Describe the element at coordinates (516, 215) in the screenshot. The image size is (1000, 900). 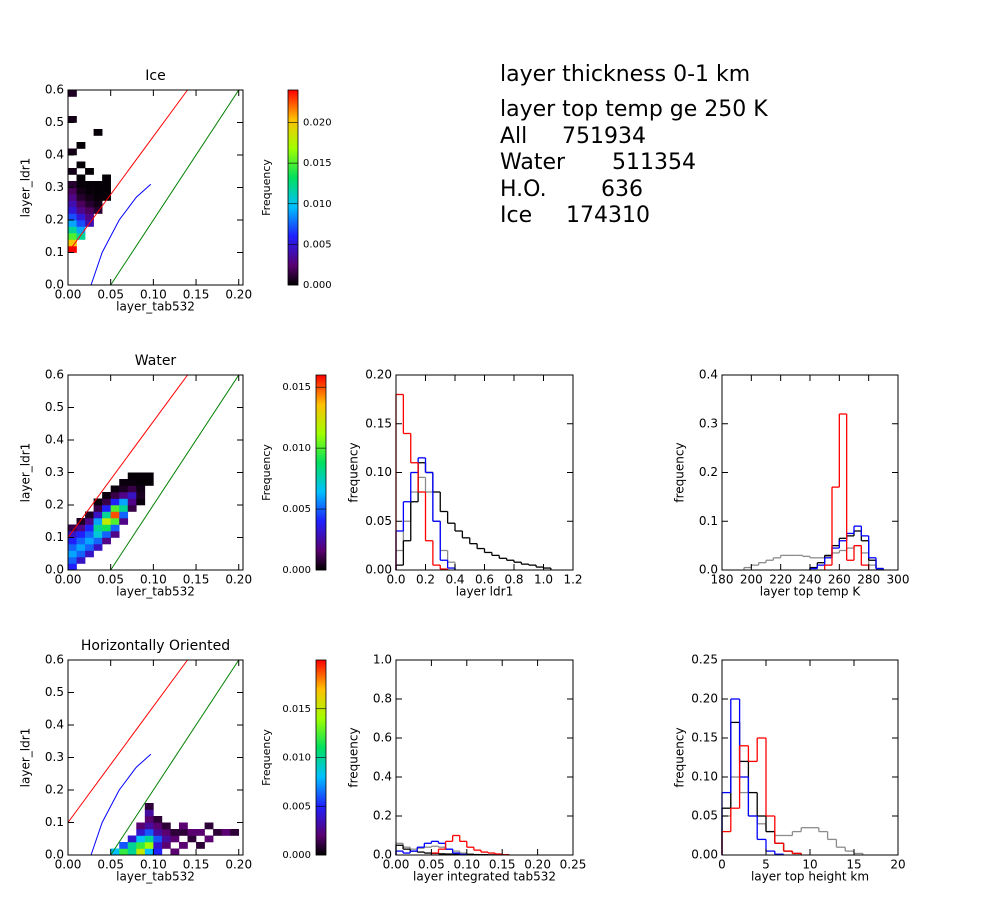
I see `count-label: Ice` at that location.